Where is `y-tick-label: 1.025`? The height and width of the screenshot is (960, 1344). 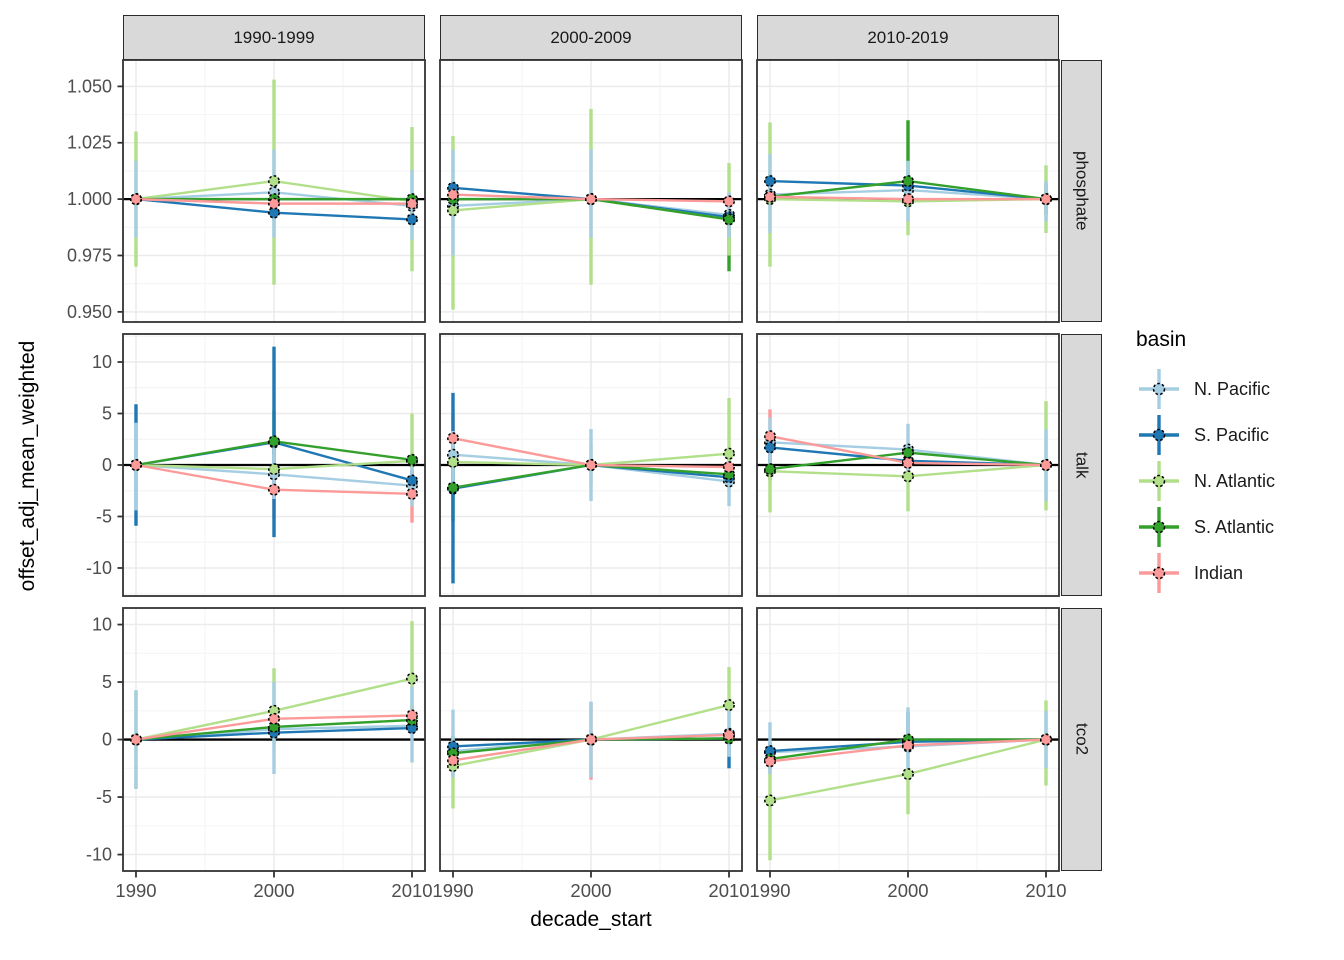
y-tick-label: 1.025 is located at coordinates (89, 143).